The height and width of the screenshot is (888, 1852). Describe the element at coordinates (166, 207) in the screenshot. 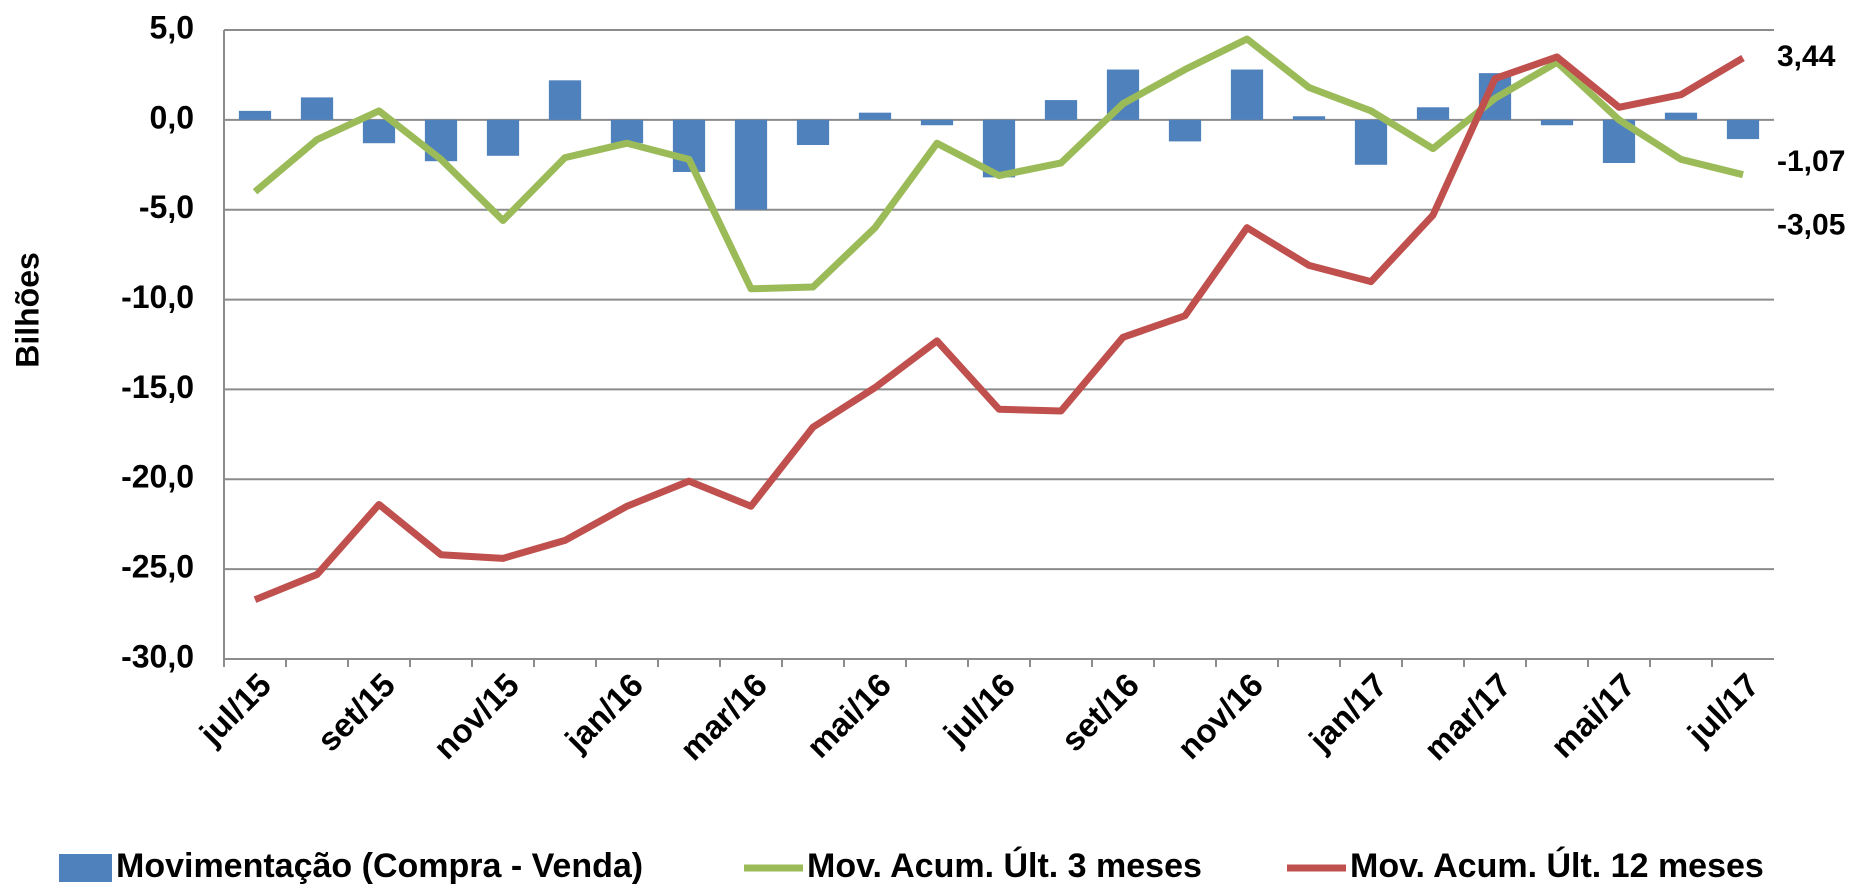

I see `y-tick-label: -5,0` at that location.